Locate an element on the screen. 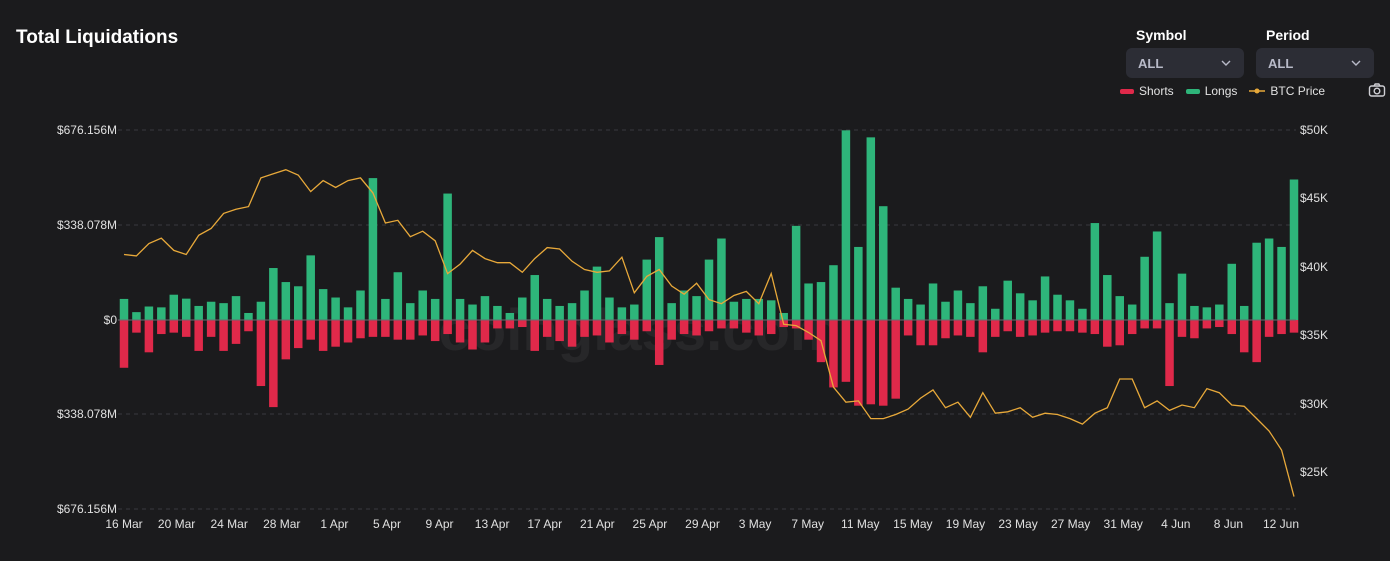 The width and height of the screenshot is (1390, 561). period-select: ALL is located at coordinates (1315, 63).